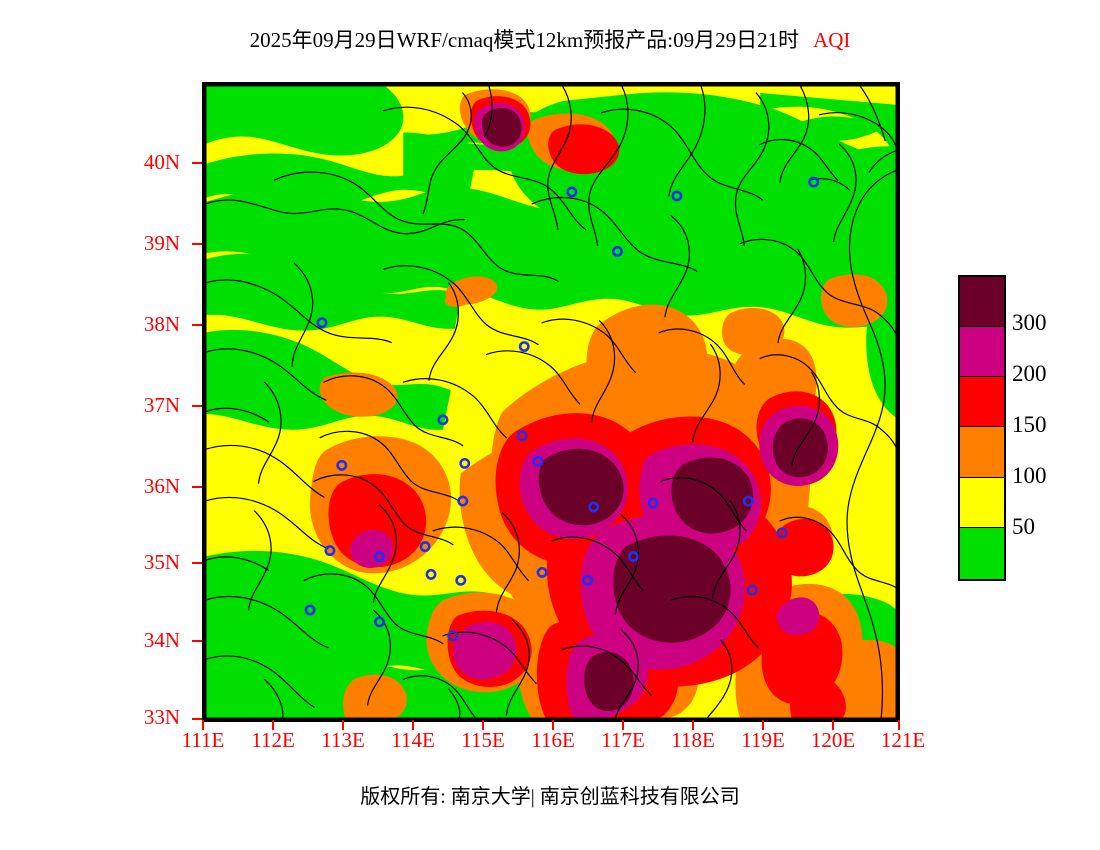  What do you see at coordinates (343, 740) in the screenshot?
I see `xtick-label-113E: 113E` at bounding box center [343, 740].